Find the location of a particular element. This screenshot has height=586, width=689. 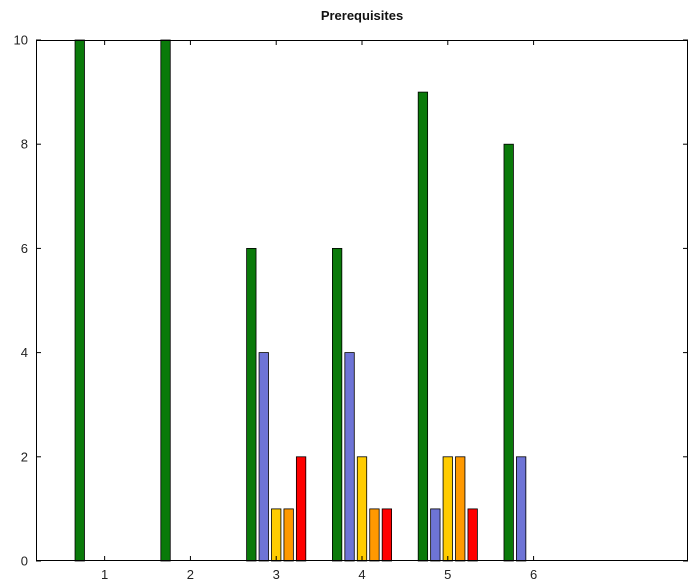

y-tick-label-6: 6 is located at coordinates (24, 248).